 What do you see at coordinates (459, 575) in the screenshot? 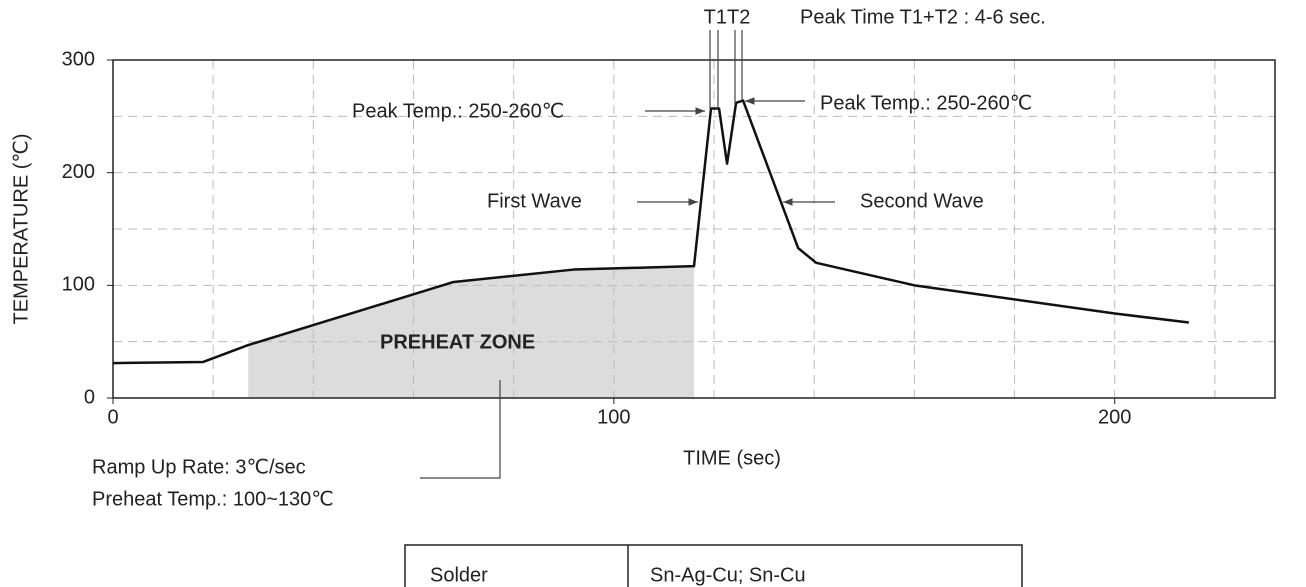
I see `table-cell: Solder` at bounding box center [459, 575].